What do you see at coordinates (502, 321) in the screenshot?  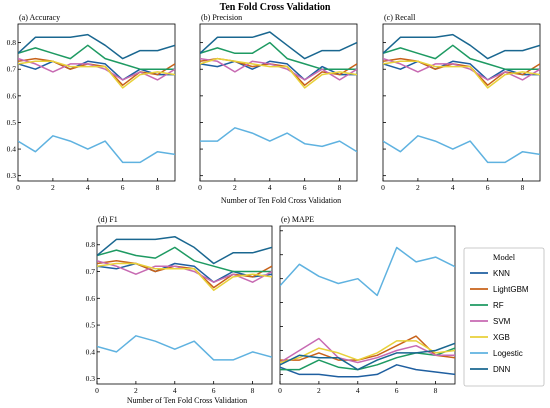 I see `legend-entry-svm: SVM` at bounding box center [502, 321].